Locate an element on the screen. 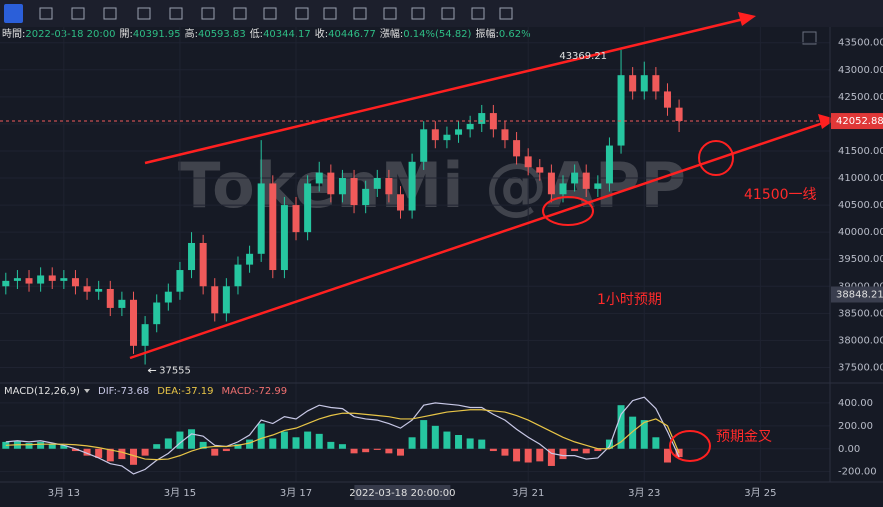  macd-title: MACD(12,26,9) is located at coordinates (42, 391).